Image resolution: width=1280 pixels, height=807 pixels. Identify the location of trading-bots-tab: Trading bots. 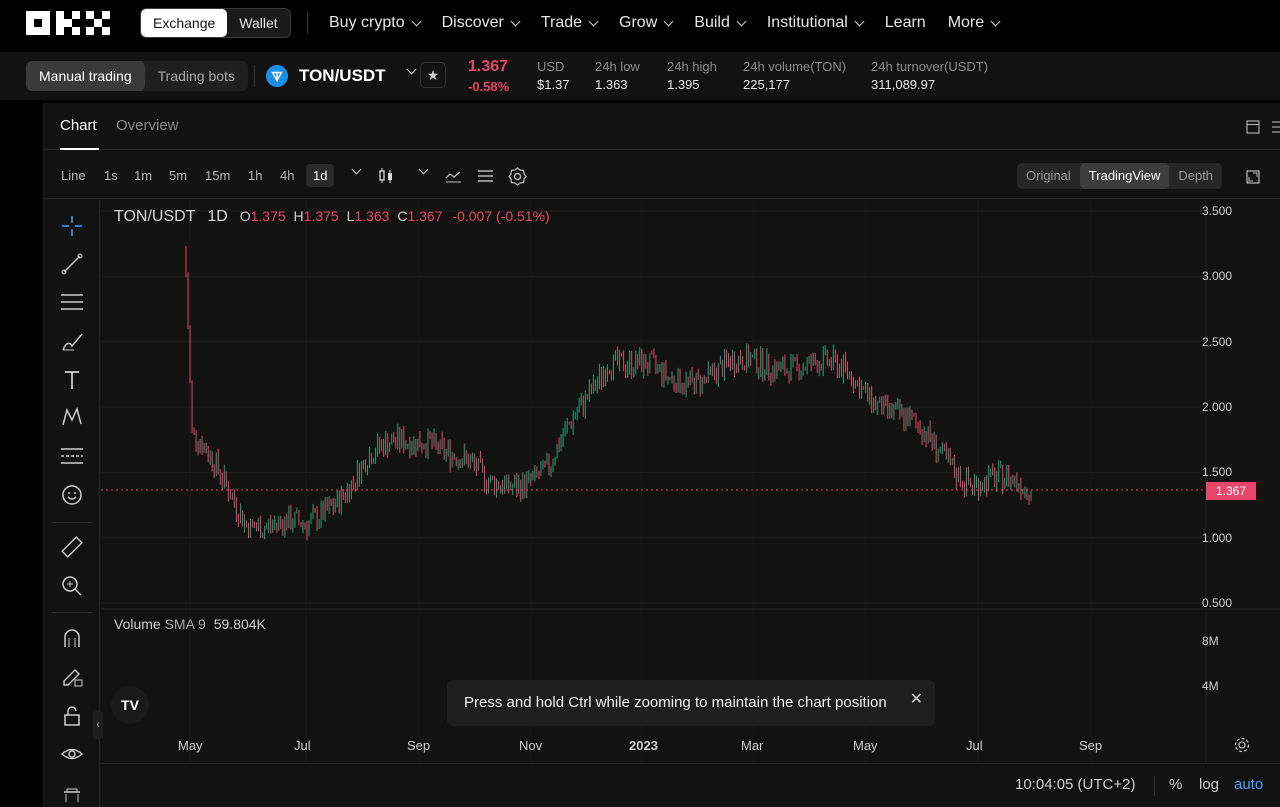
(196, 76).